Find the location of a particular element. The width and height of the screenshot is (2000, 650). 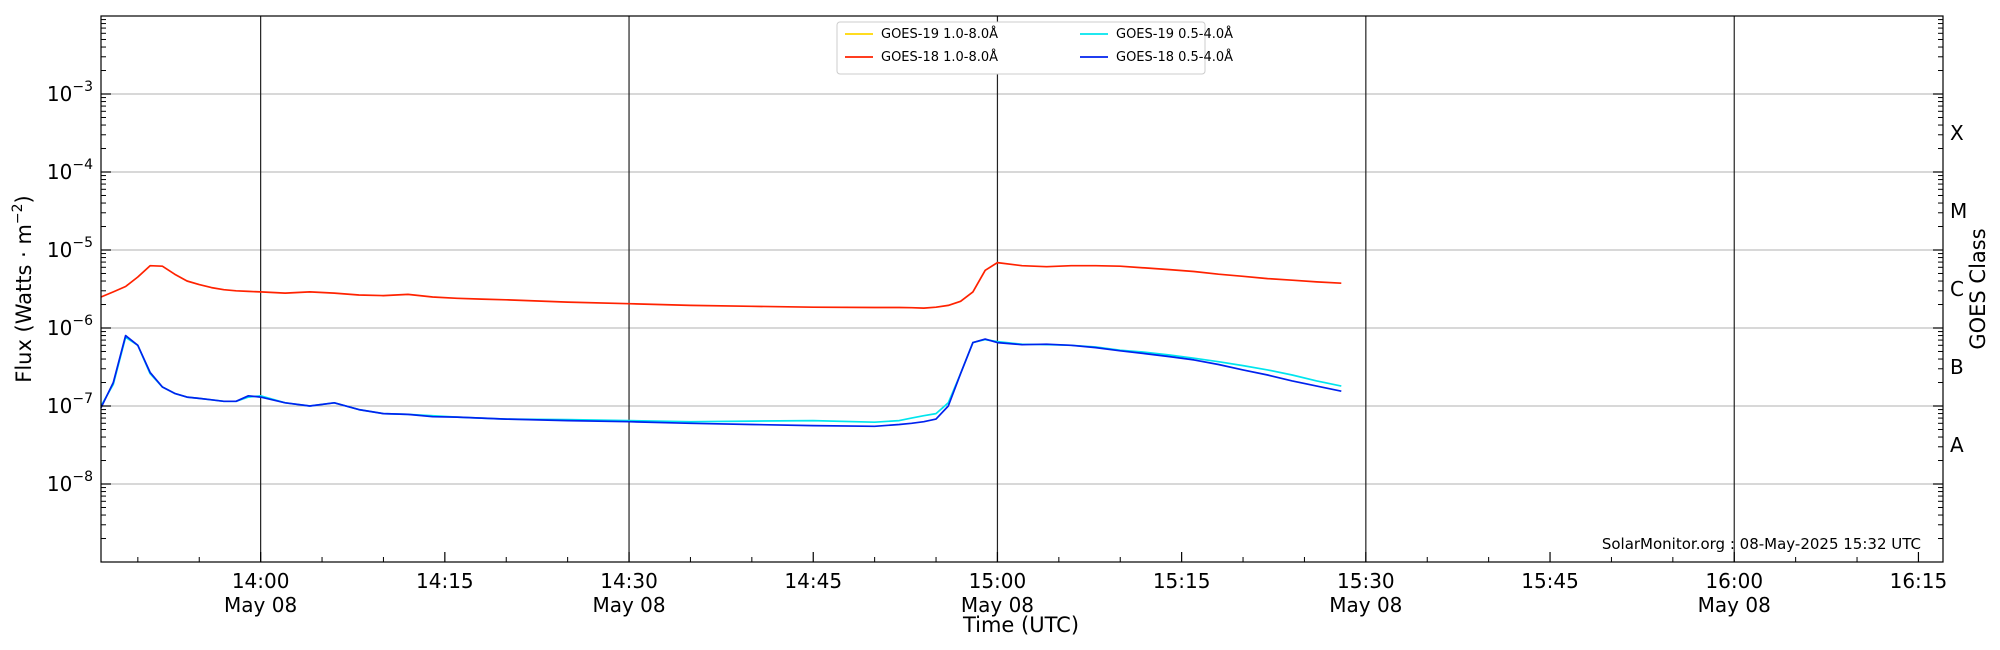

x-axis-title: Time (UTC) is located at coordinates (1020, 625).